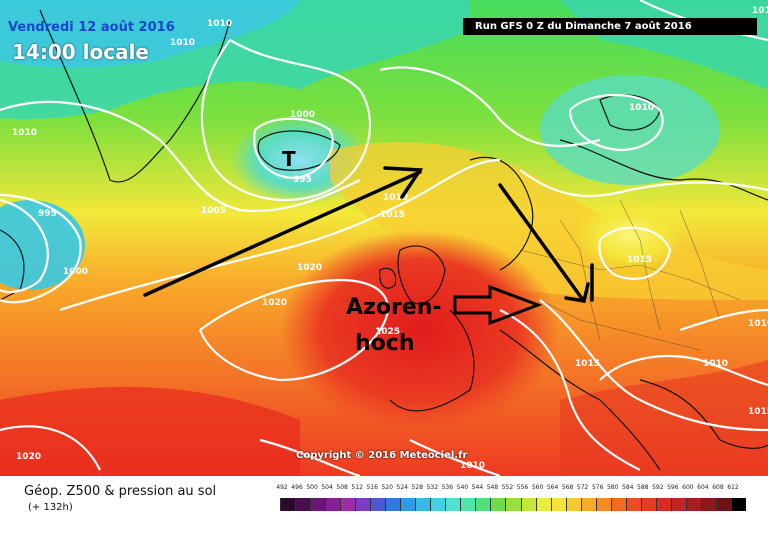 This screenshot has width=768, height=536. I want to click on forecast-offset: (+ 132h), so click(50, 507).